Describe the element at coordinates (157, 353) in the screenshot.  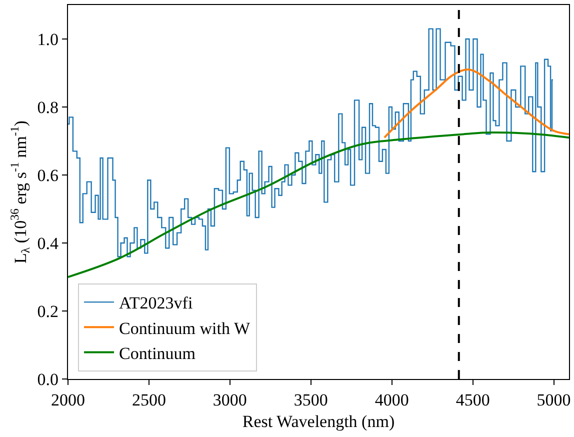
I see `legend-label: Continuum` at that location.